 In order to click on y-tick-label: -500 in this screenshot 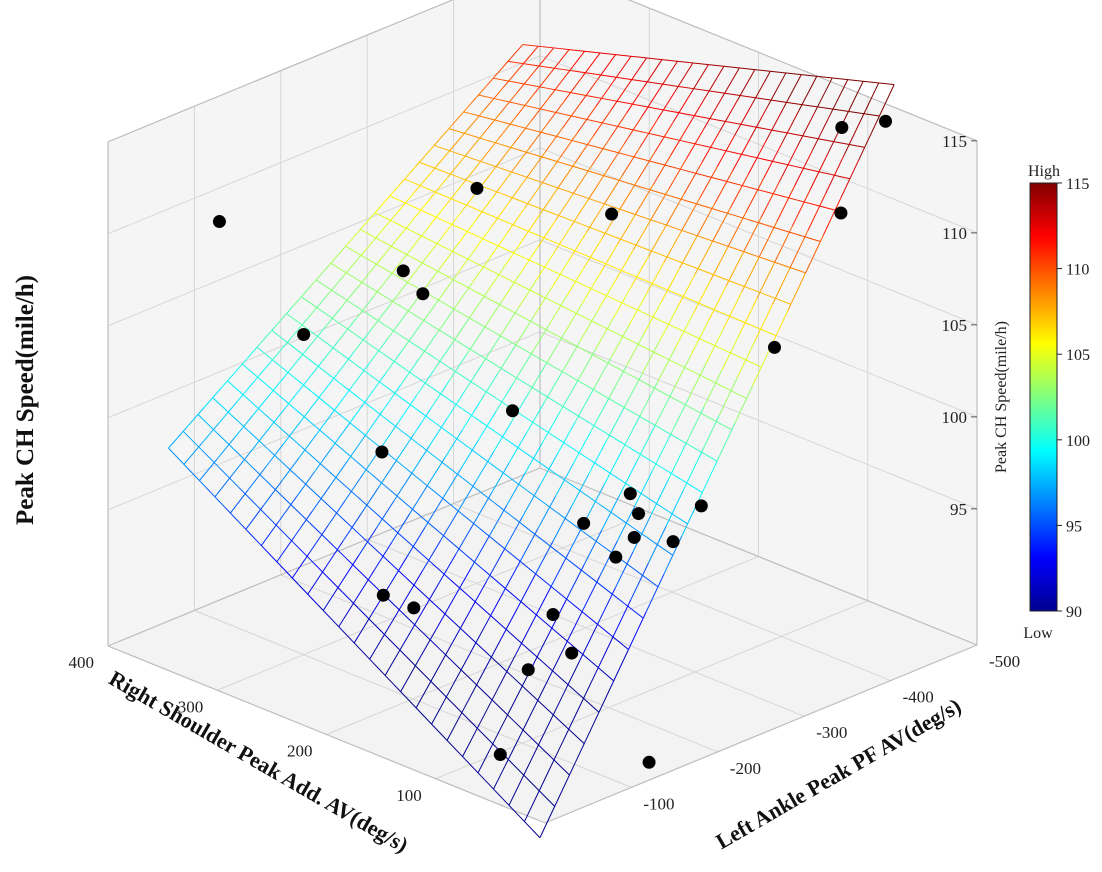, I will do `click(1004, 661)`.